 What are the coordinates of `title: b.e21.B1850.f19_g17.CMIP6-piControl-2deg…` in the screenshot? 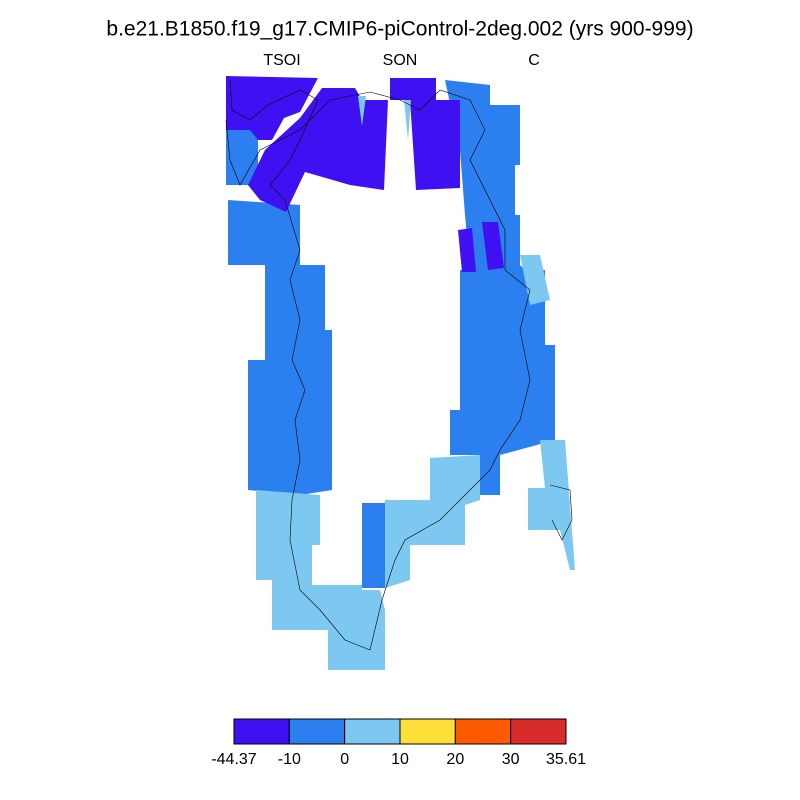 It's located at (399, 29).